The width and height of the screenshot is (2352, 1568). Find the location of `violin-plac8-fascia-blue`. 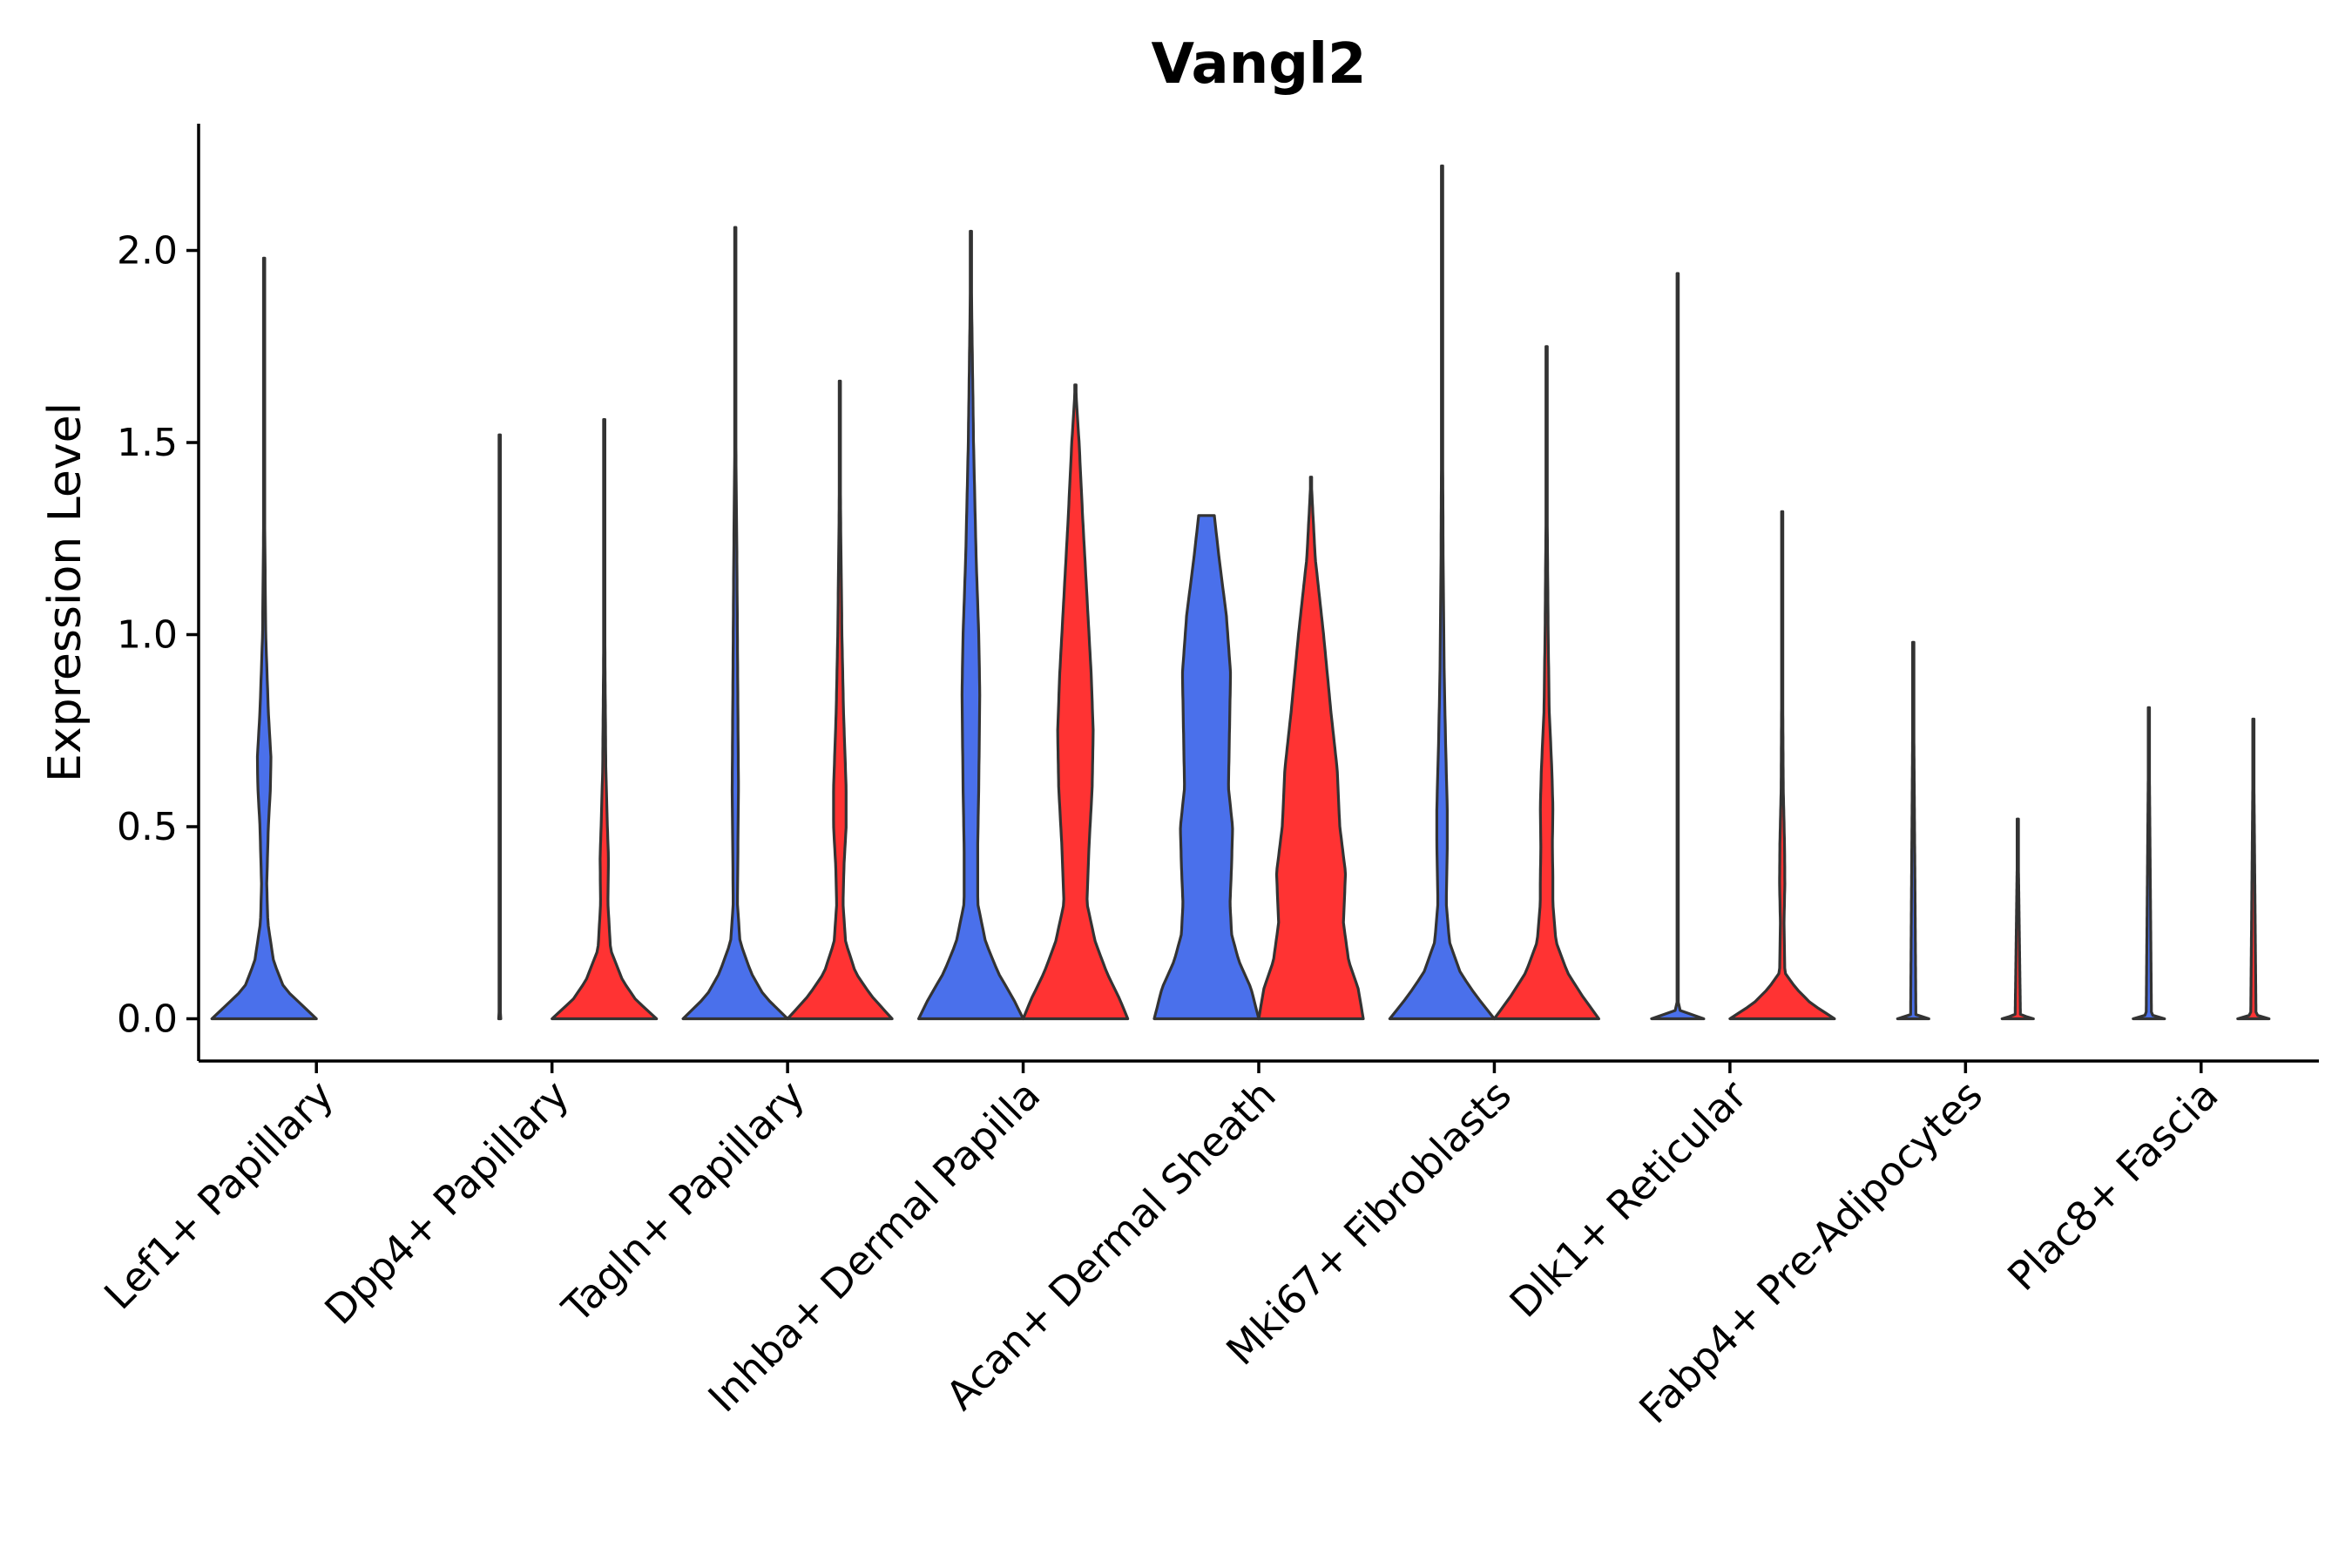

violin-plac8-fascia-blue is located at coordinates (2149, 864).